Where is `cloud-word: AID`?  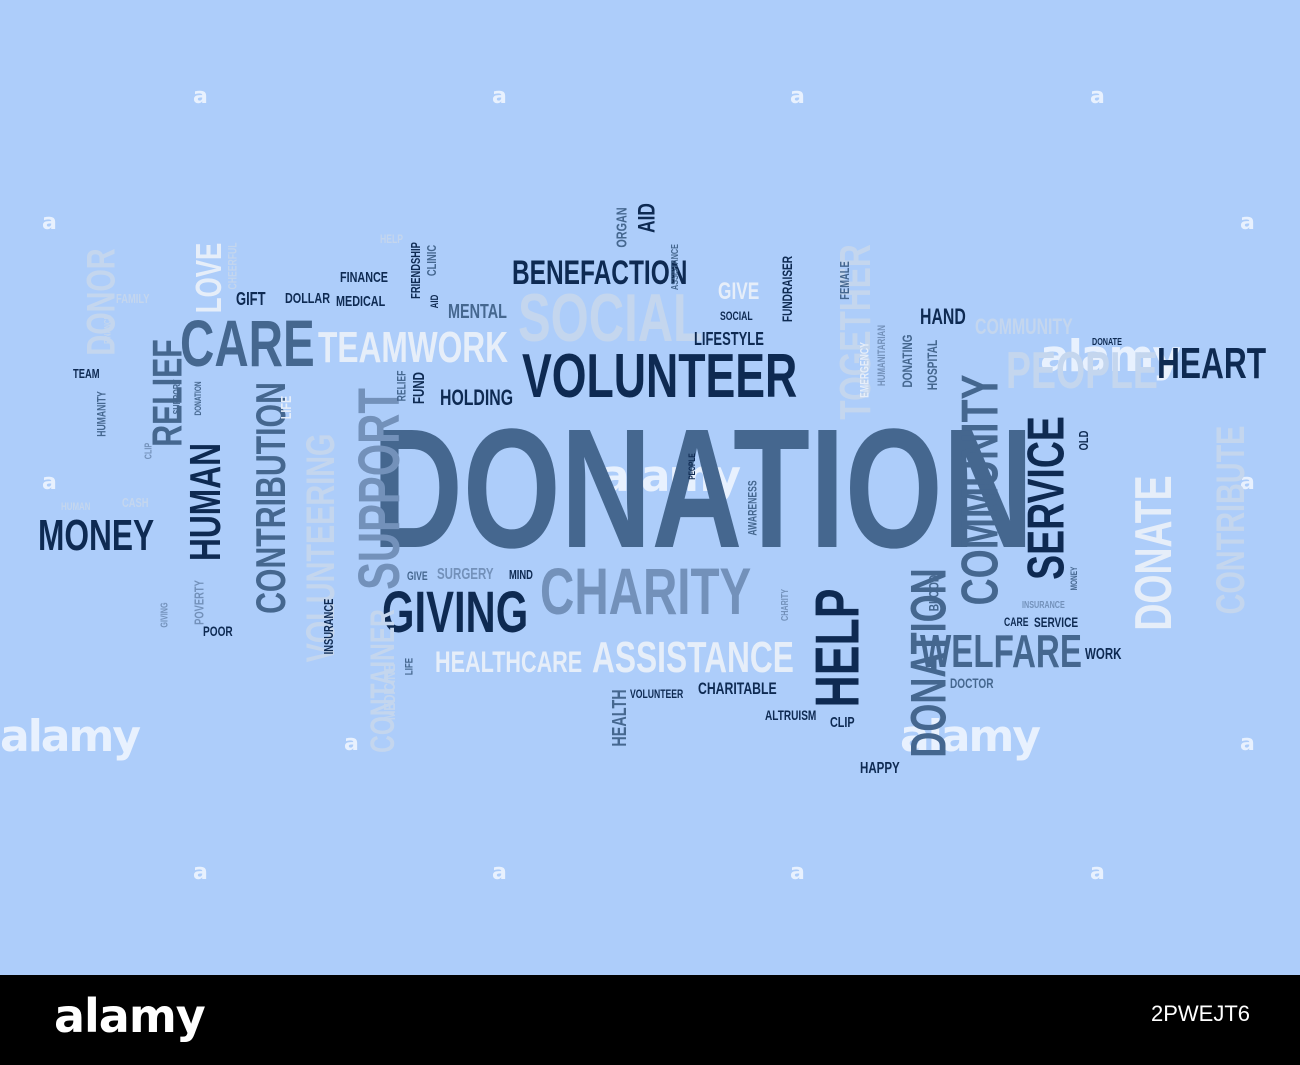 cloud-word: AID is located at coordinates (434, 301).